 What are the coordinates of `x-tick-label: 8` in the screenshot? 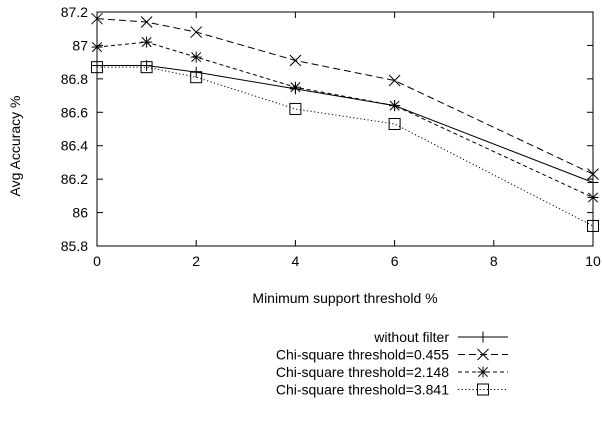 It's located at (494, 261).